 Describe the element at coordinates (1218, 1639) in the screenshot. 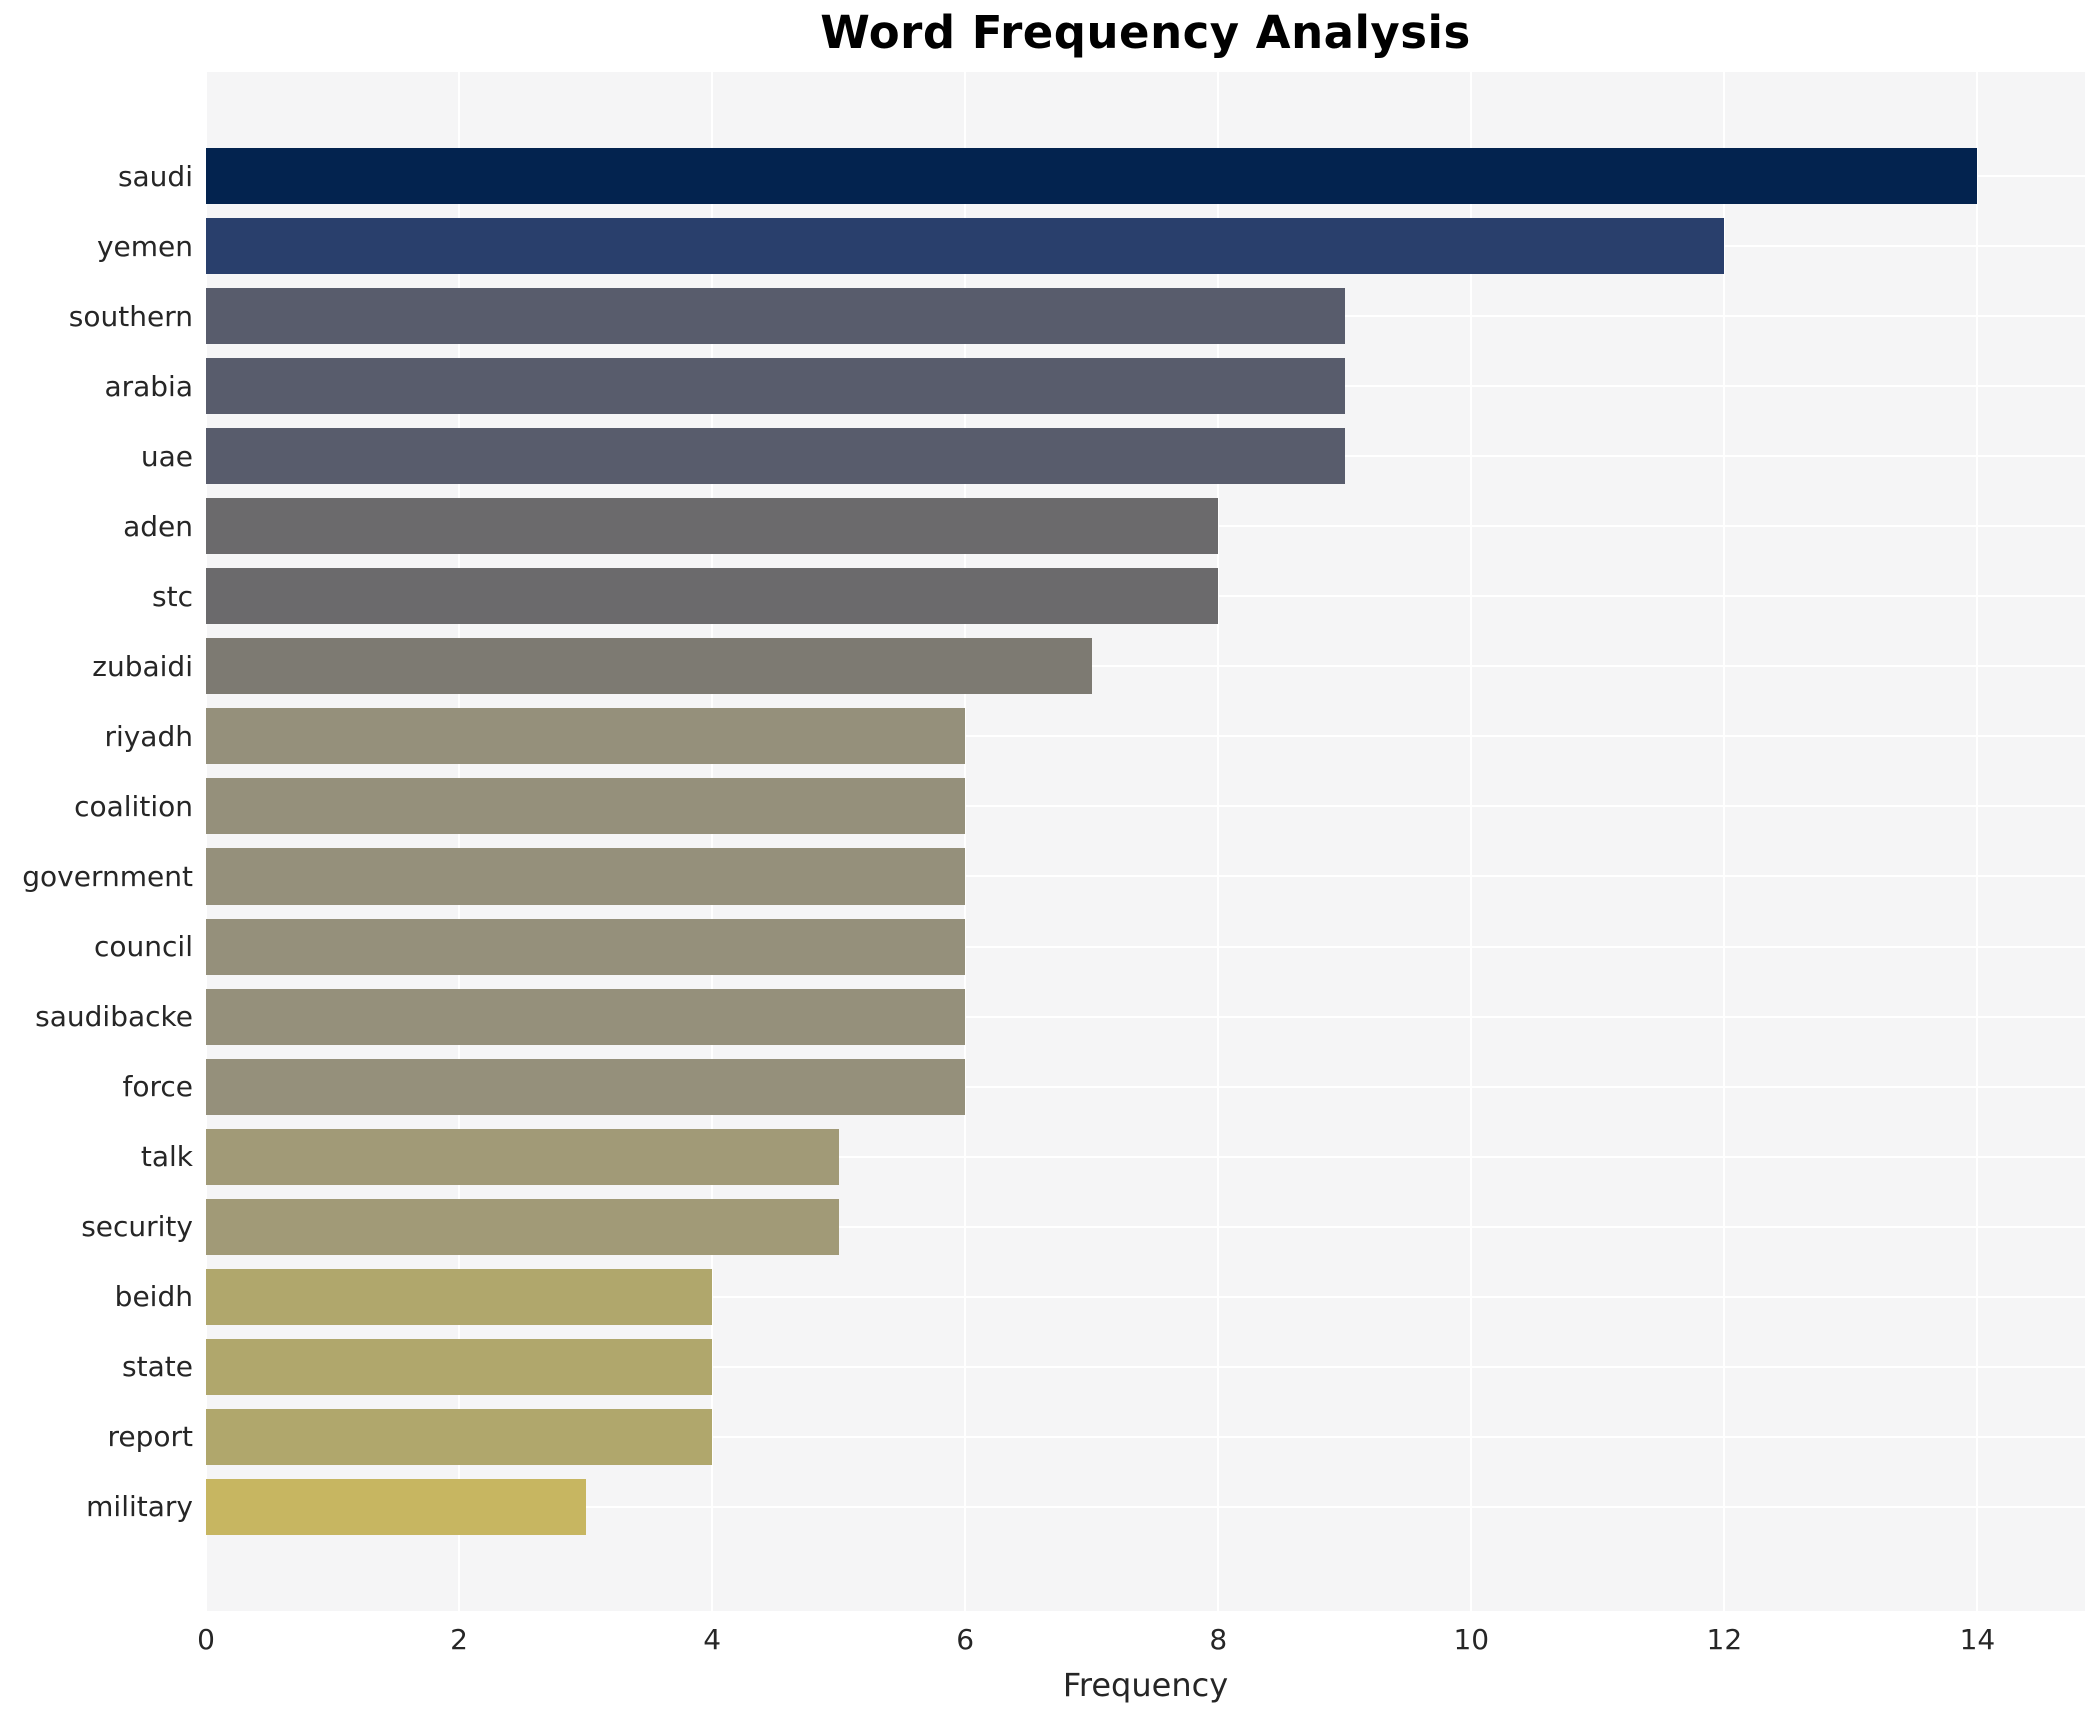

I see `x-tick-label: 8` at that location.